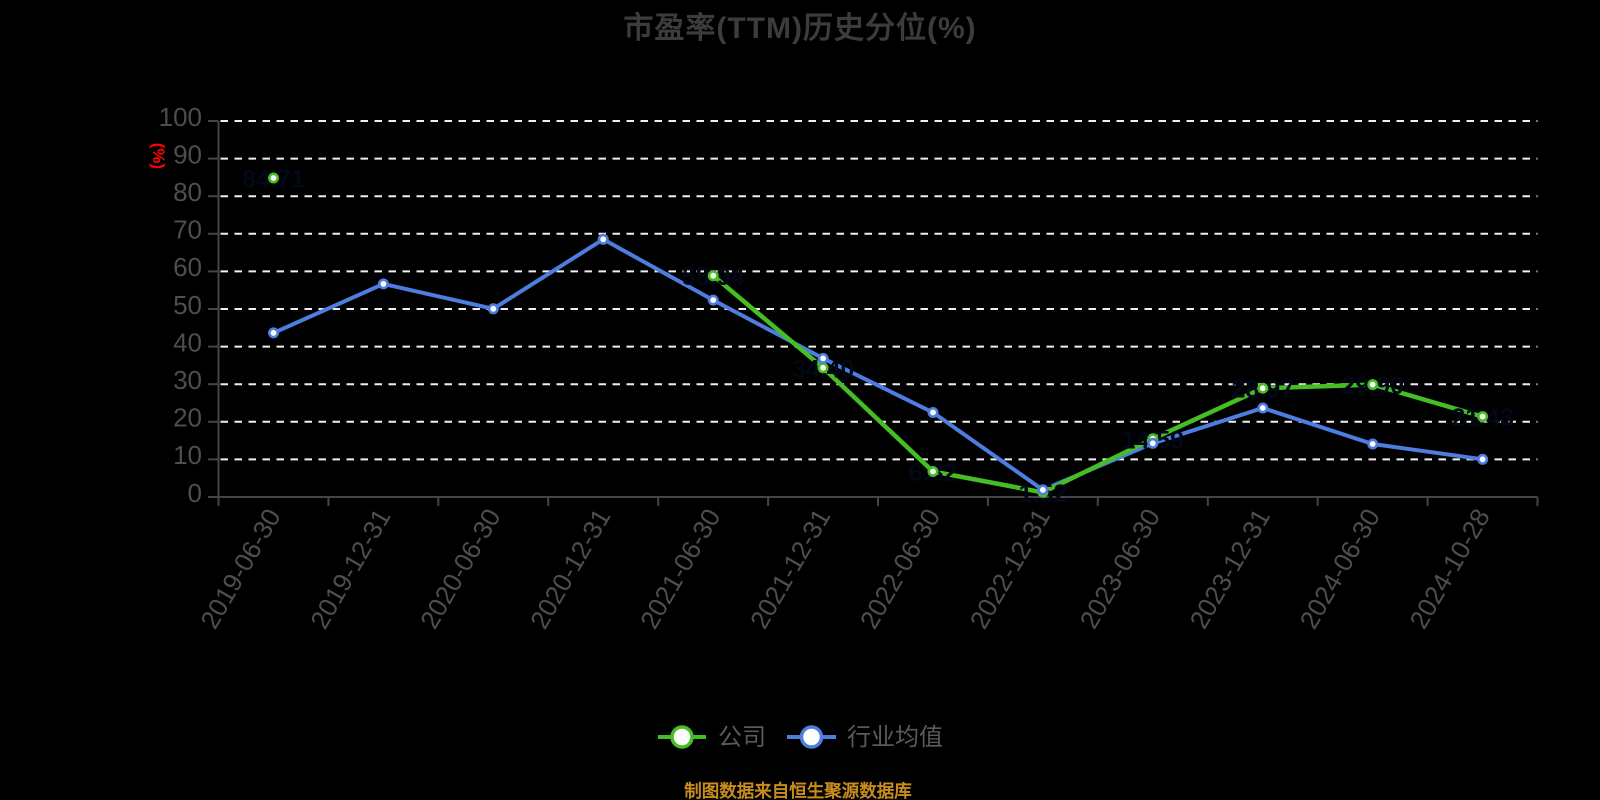 The width and height of the screenshot is (1600, 800). What do you see at coordinates (240, 569) in the screenshot?
I see `svg-text: 2019-06-30` at bounding box center [240, 569].